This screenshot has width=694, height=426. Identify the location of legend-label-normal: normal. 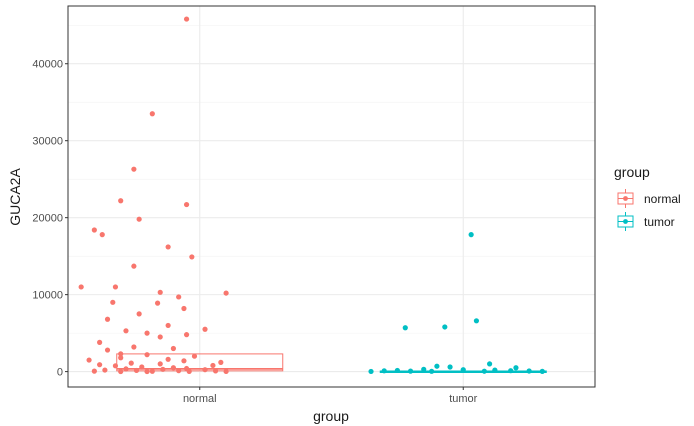
(662, 199).